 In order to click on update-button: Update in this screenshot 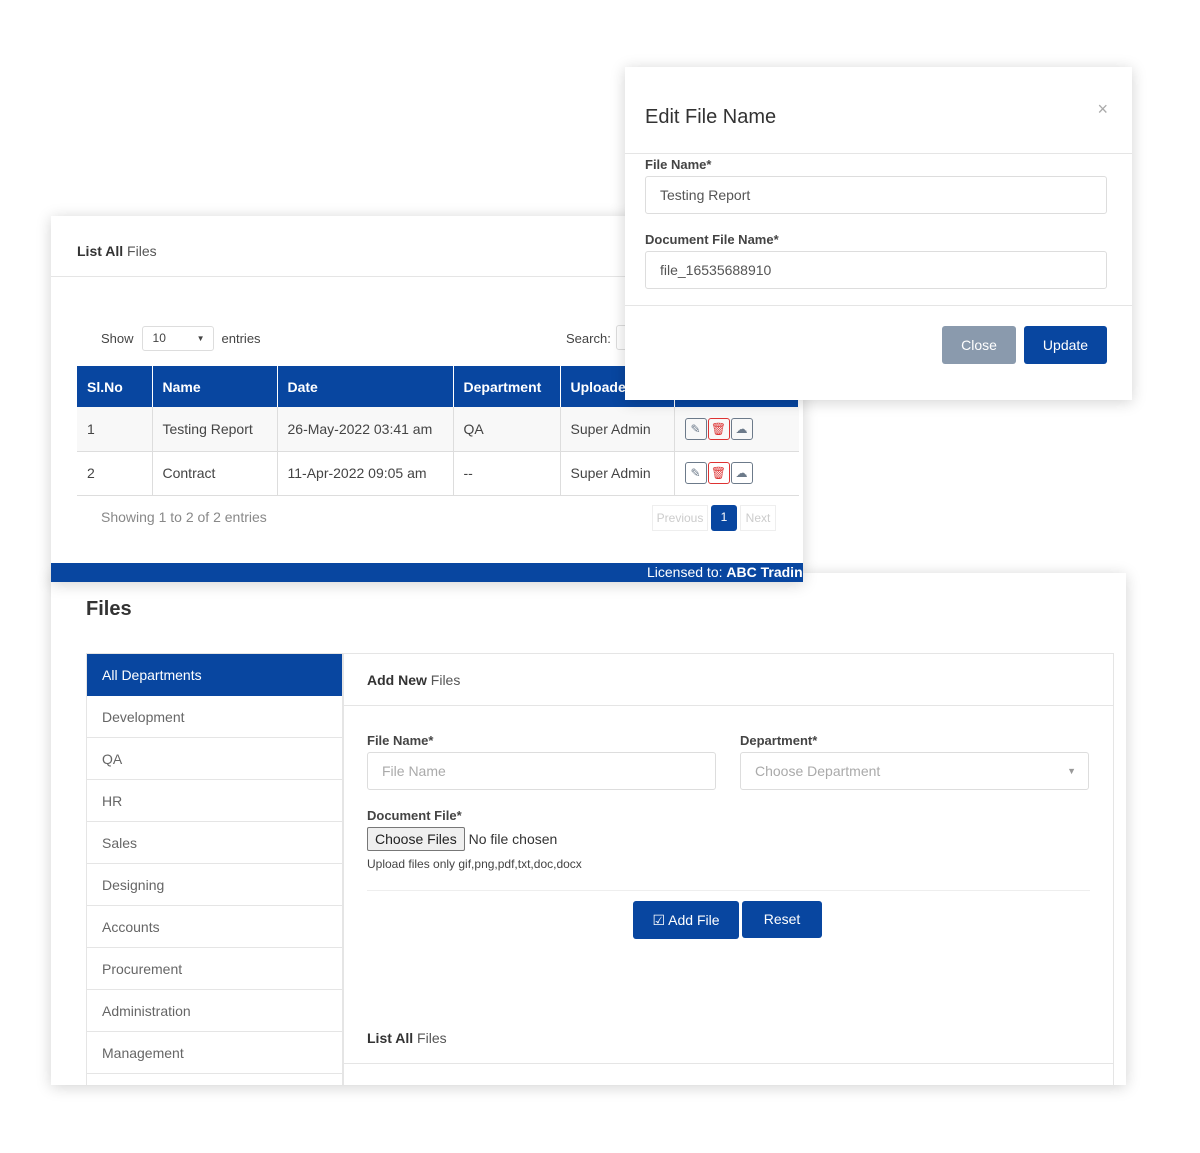, I will do `click(1065, 345)`.